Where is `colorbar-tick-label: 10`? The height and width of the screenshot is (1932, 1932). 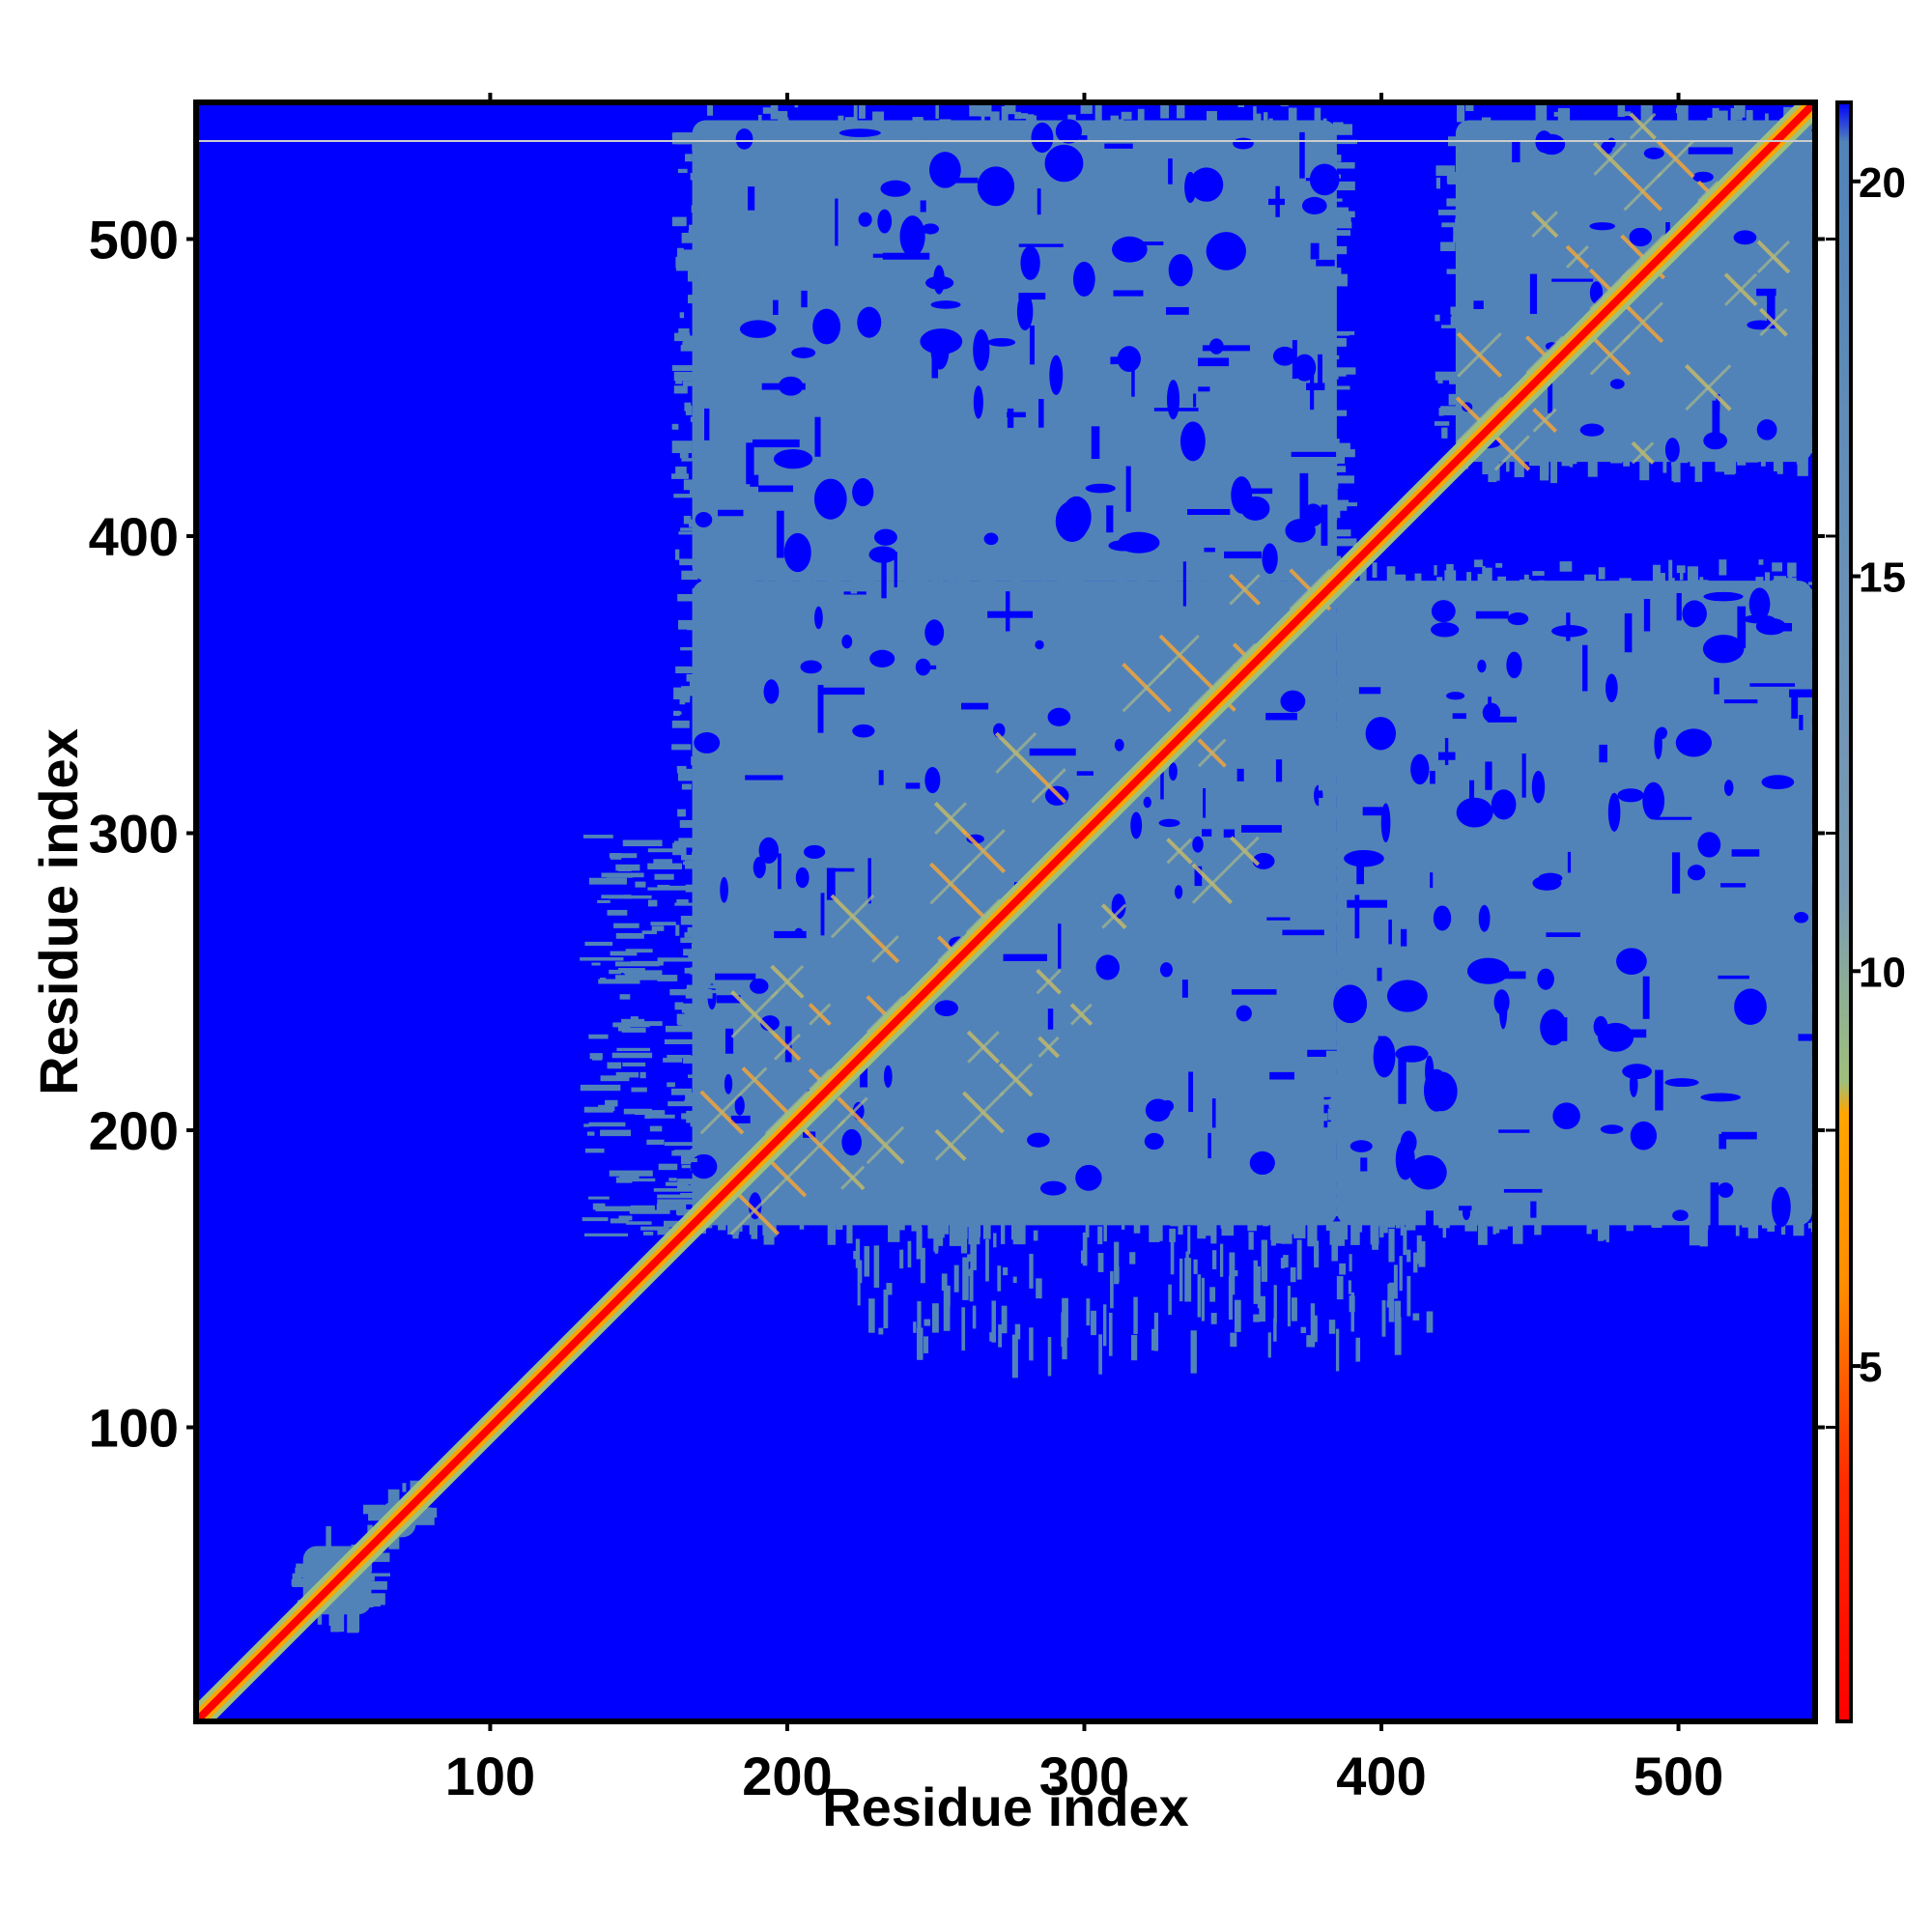 colorbar-tick-label: 10 is located at coordinates (1882, 972).